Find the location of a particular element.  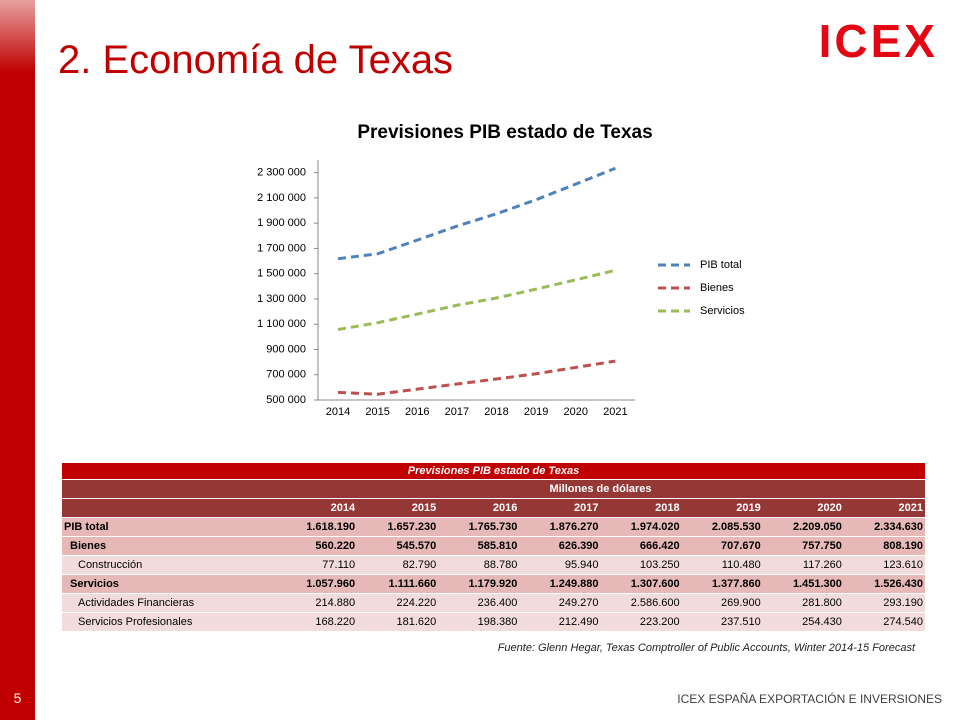

x-tick-label: 2017 is located at coordinates (457, 412).